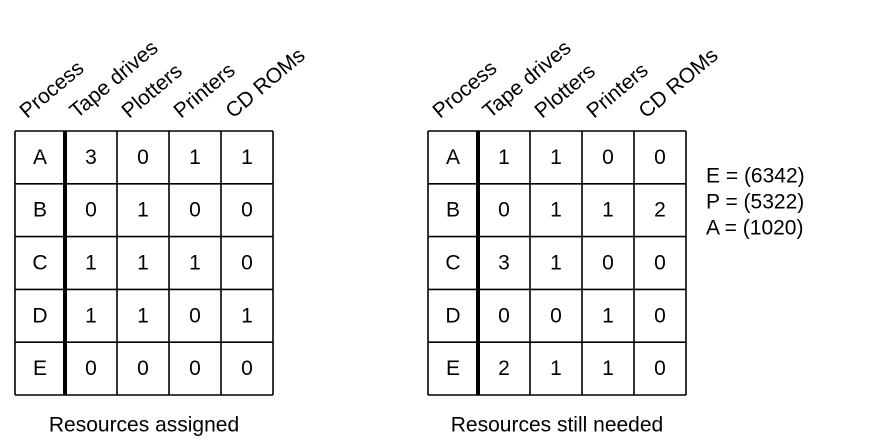 This screenshot has height=443, width=873. Describe the element at coordinates (754, 228) in the screenshot. I see `resource-vector: A = (1020)` at that location.